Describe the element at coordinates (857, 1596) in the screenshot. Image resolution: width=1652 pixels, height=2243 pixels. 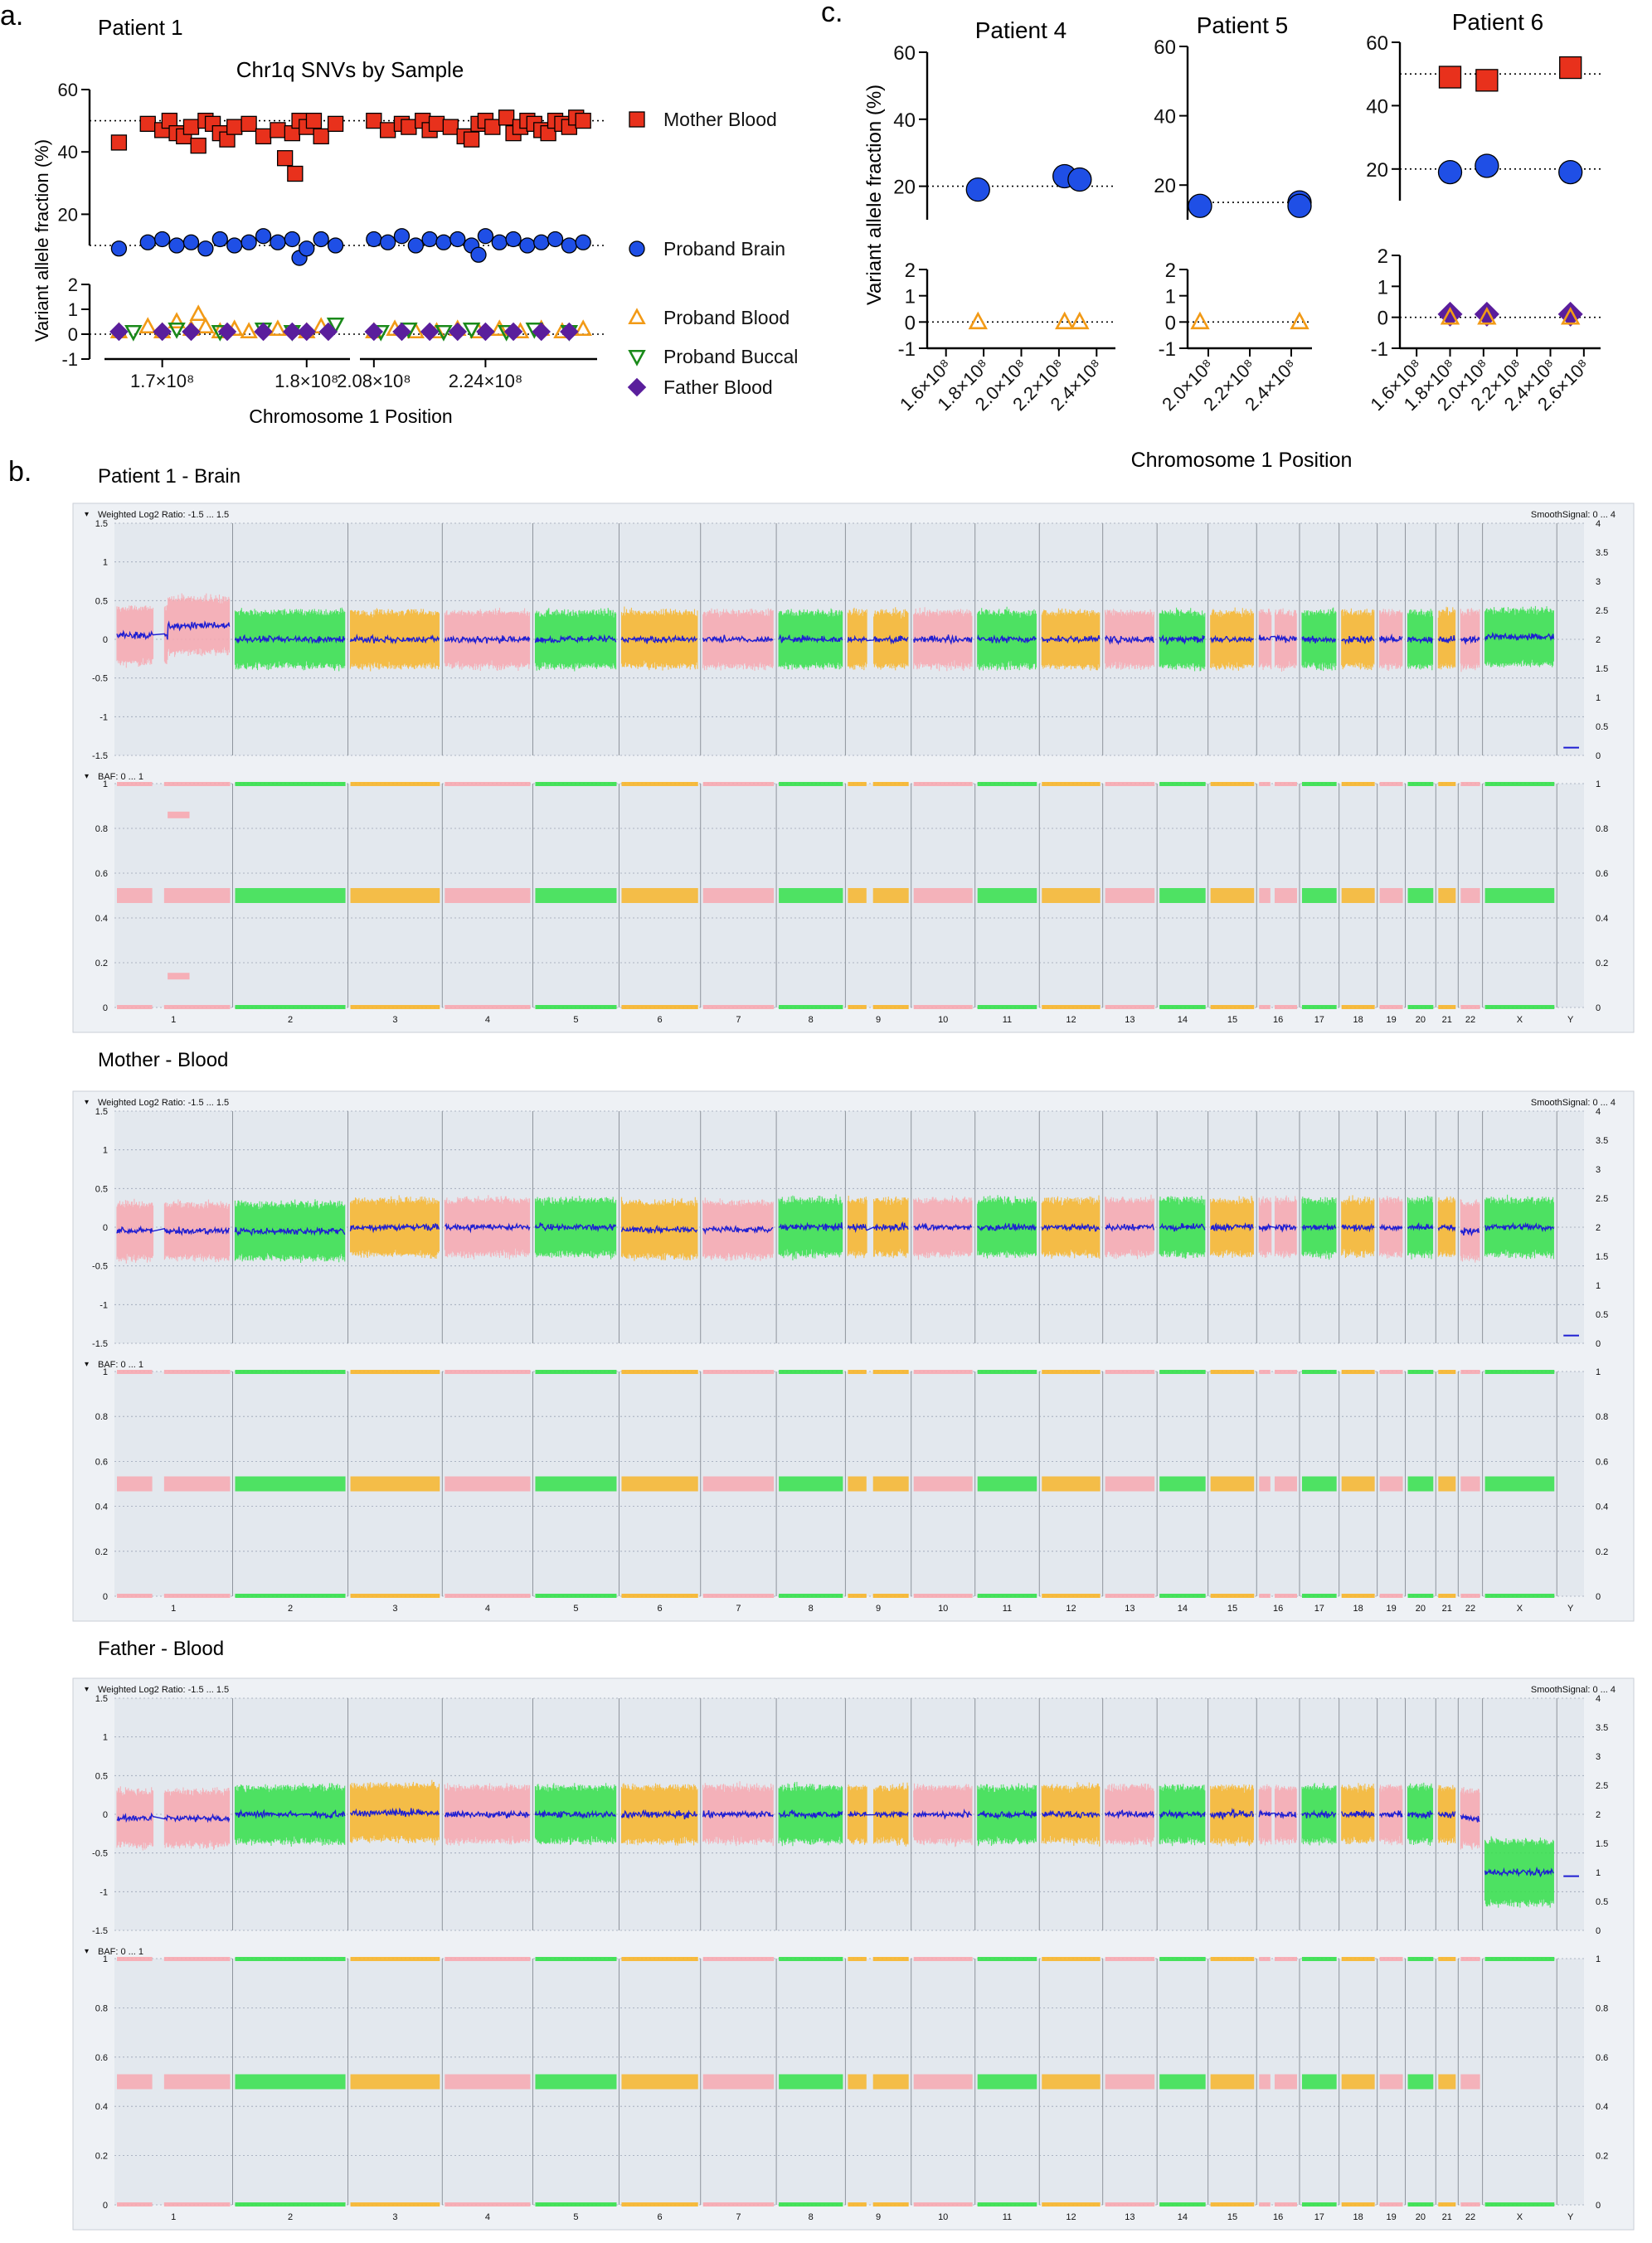
I see `mother_blood_cnv-baf-band-0-chr9` at that location.